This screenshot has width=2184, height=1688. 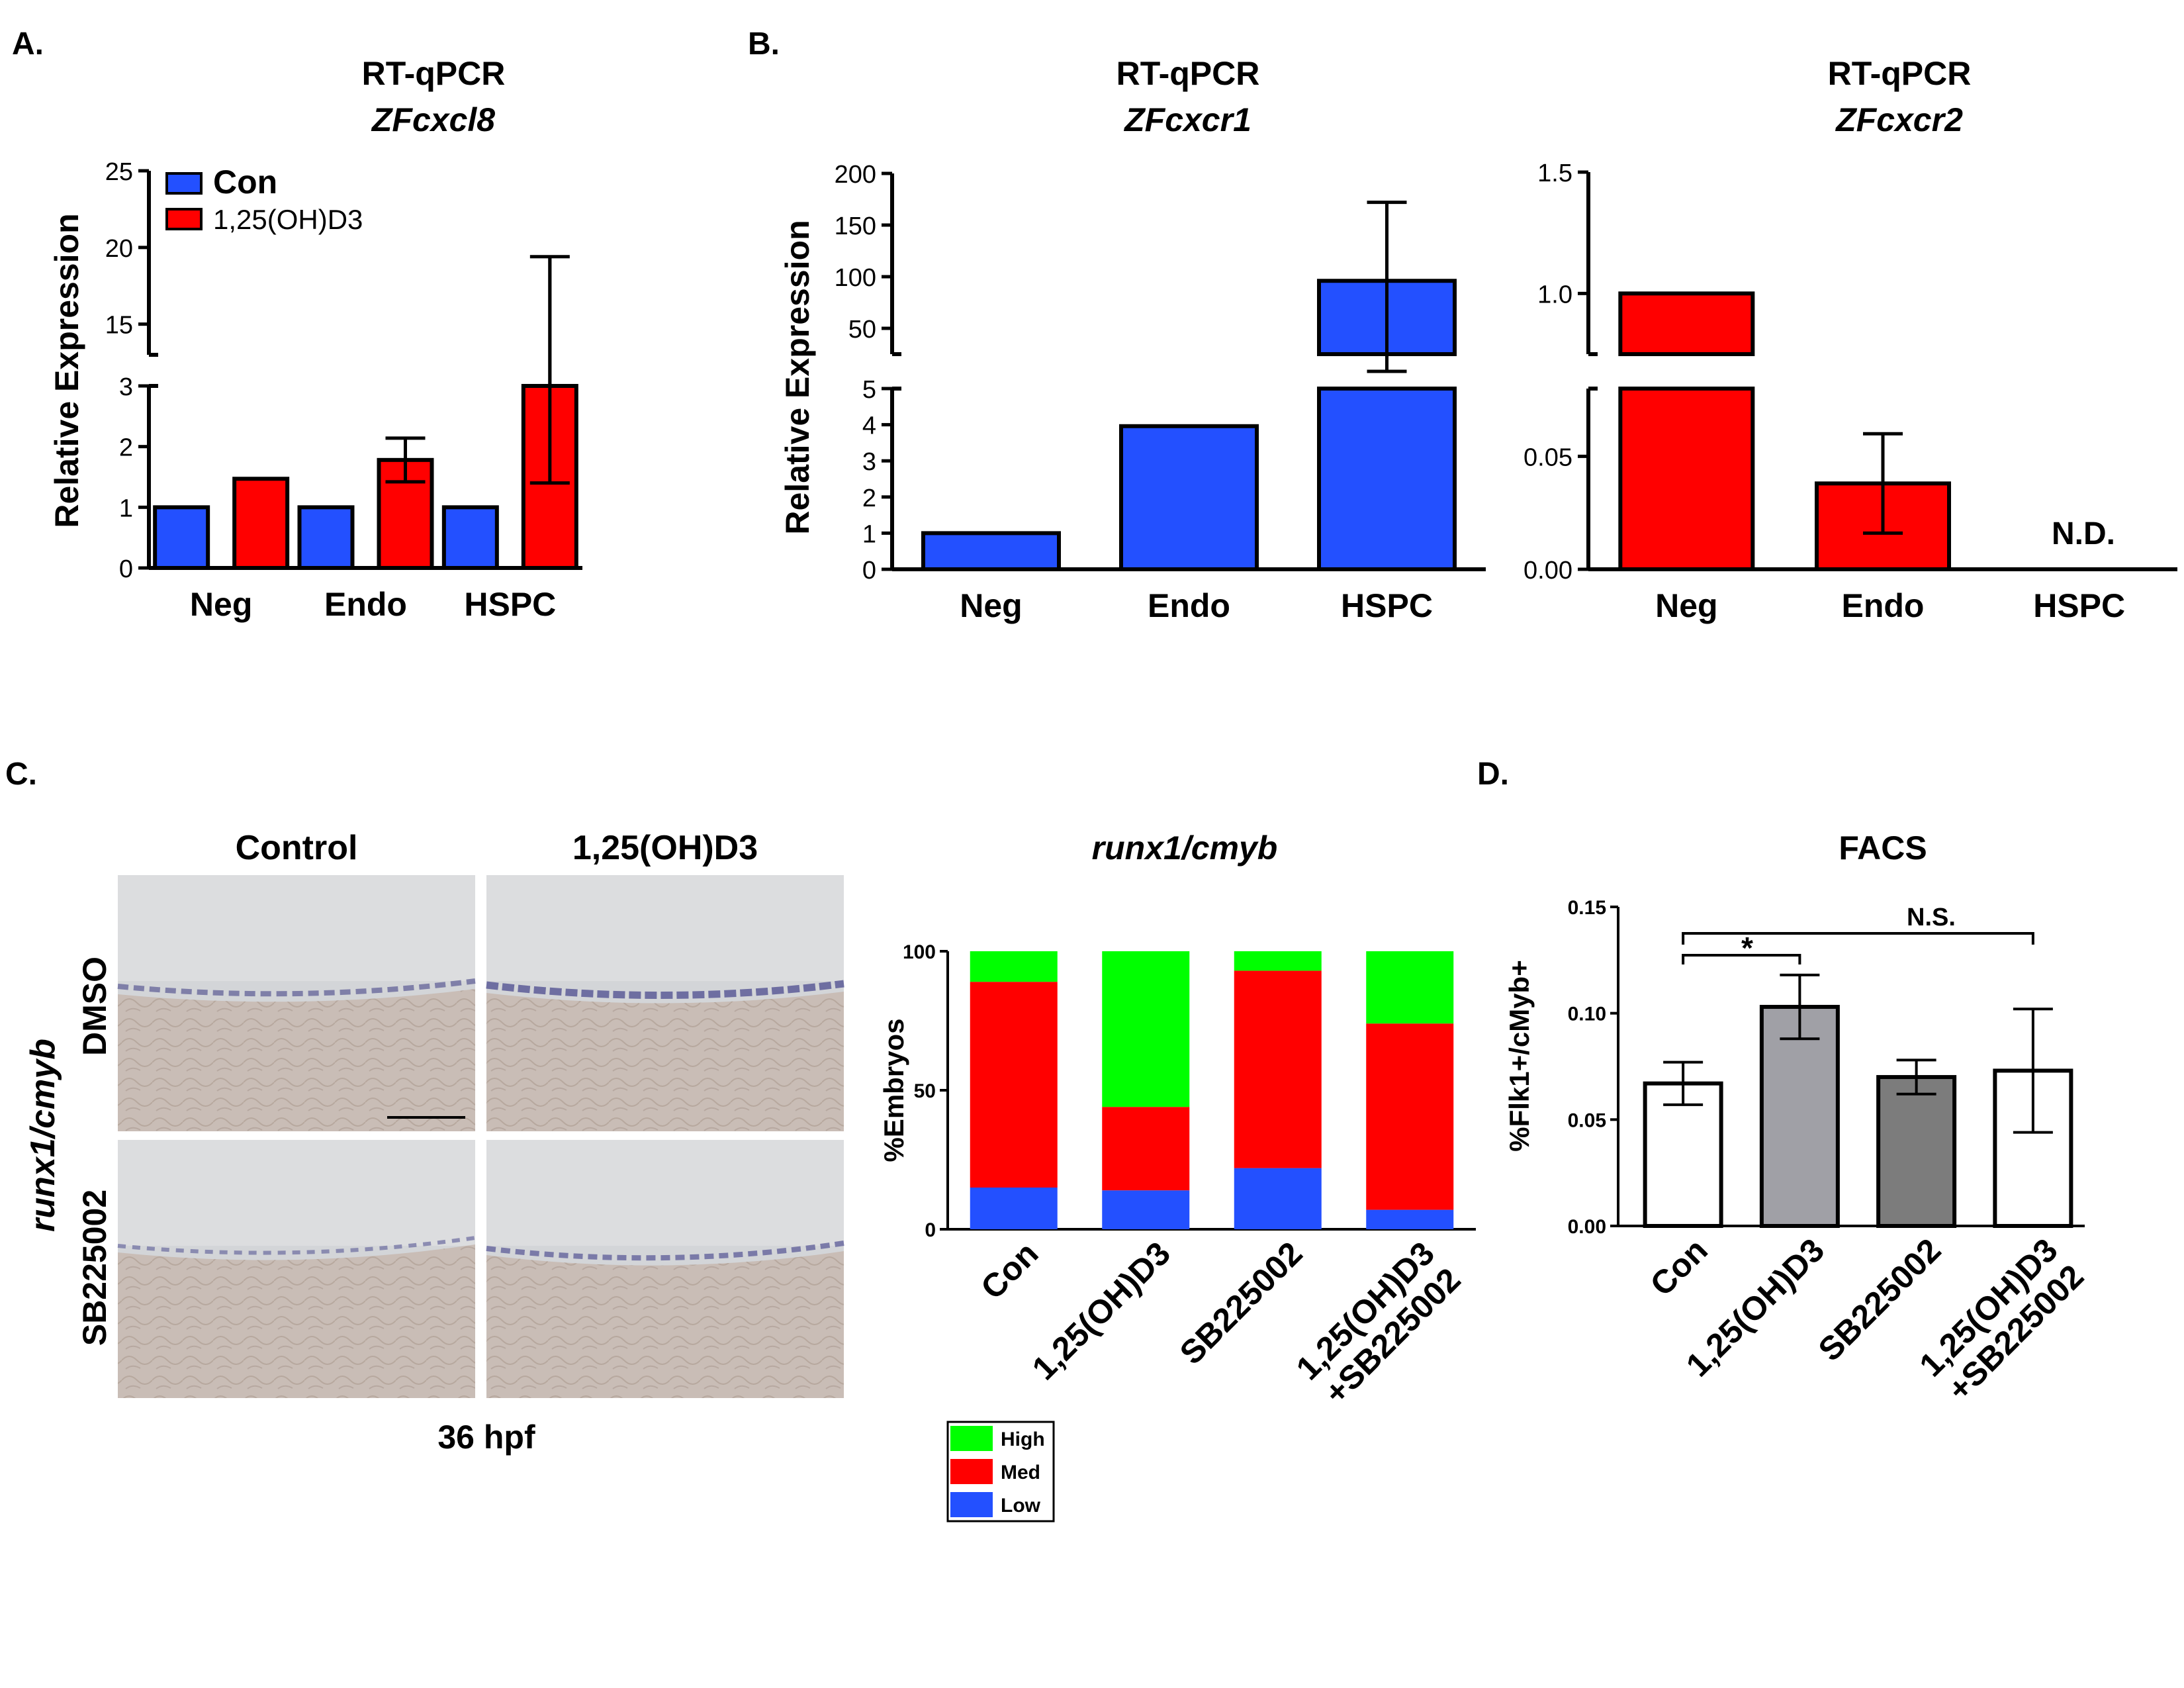 What do you see at coordinates (1858, 938) in the screenshot?
I see `sig-bracket-ns` at bounding box center [1858, 938].